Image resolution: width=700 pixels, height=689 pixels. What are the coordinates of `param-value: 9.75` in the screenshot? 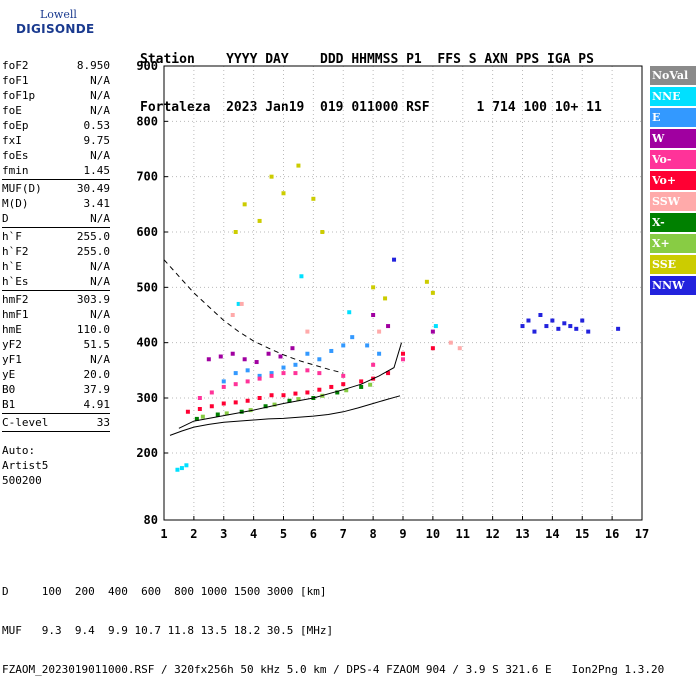 It's located at (97, 140).